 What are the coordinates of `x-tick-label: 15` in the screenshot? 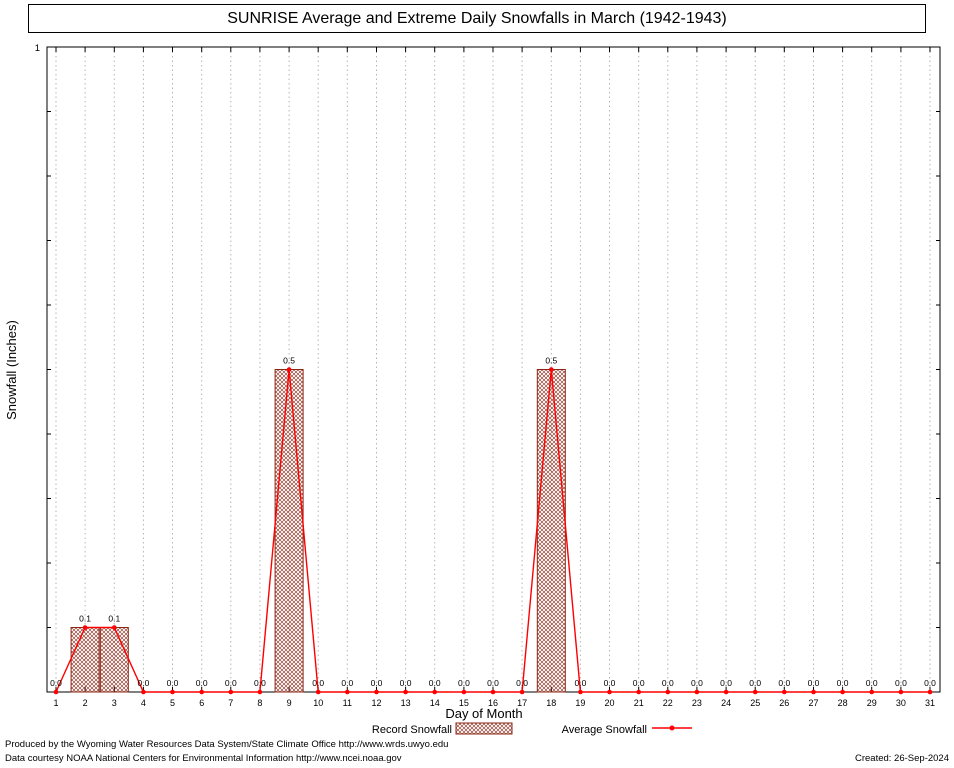 It's located at (464, 703).